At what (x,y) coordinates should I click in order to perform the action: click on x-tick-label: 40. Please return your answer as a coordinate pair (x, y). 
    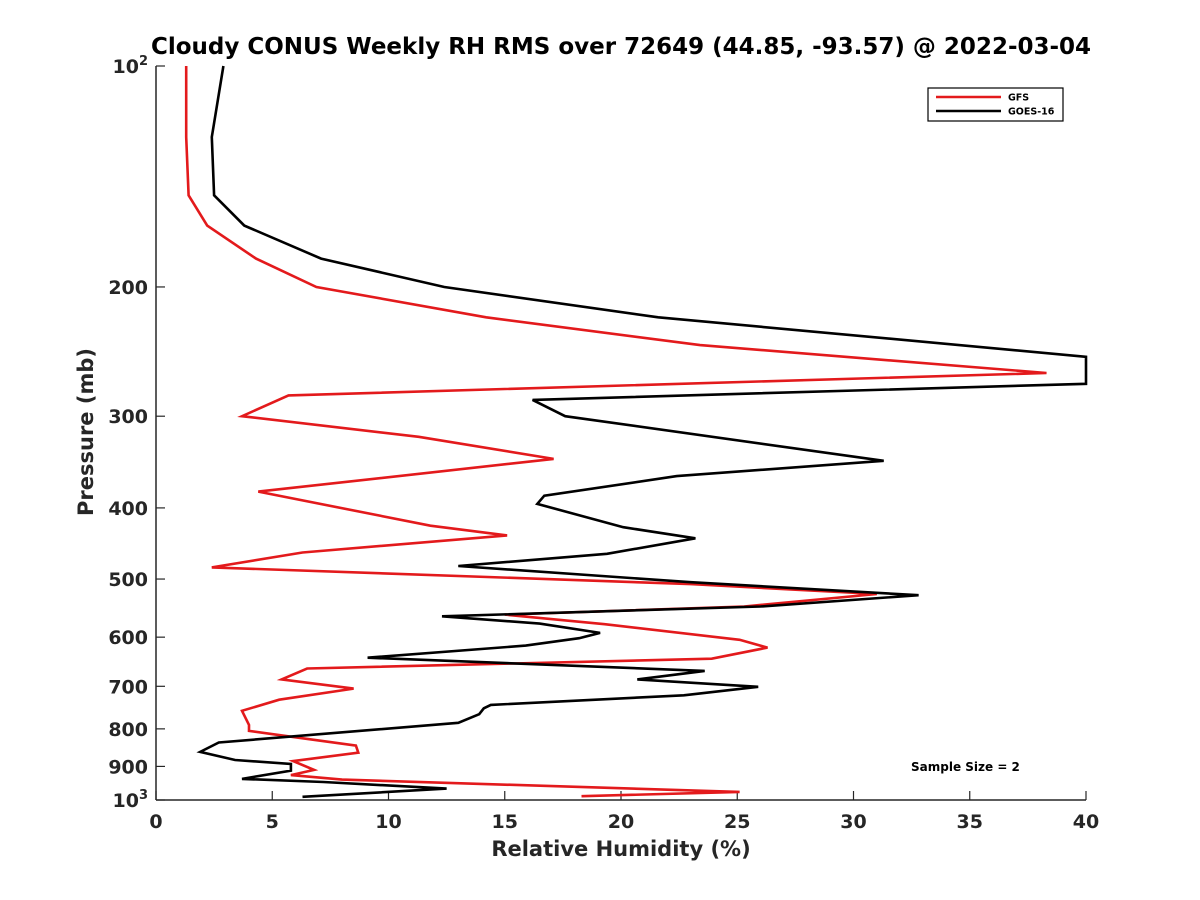
    Looking at the image, I should click on (1086, 822).